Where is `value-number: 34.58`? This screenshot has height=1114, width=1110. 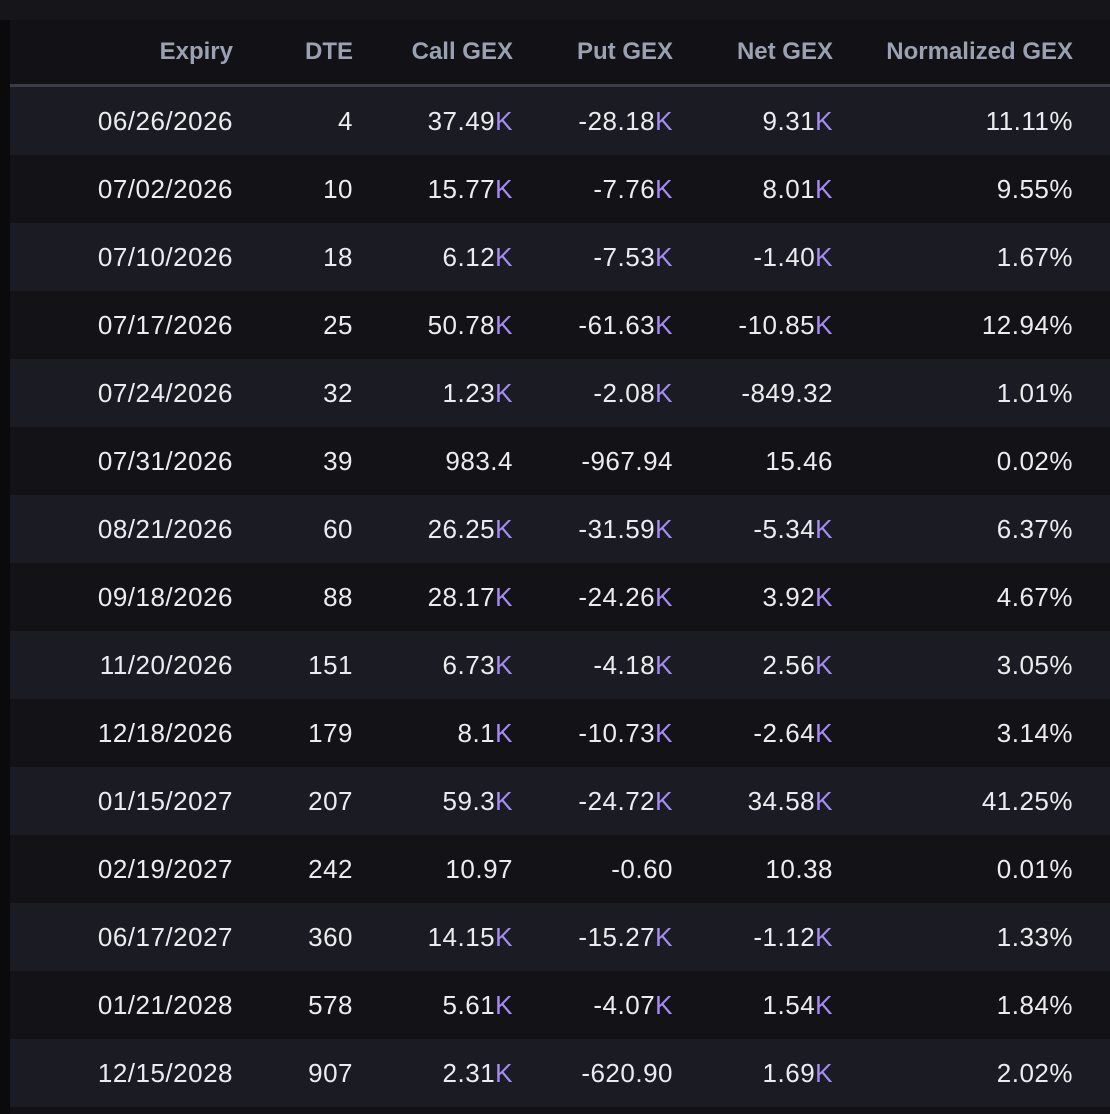 value-number: 34.58 is located at coordinates (781, 801).